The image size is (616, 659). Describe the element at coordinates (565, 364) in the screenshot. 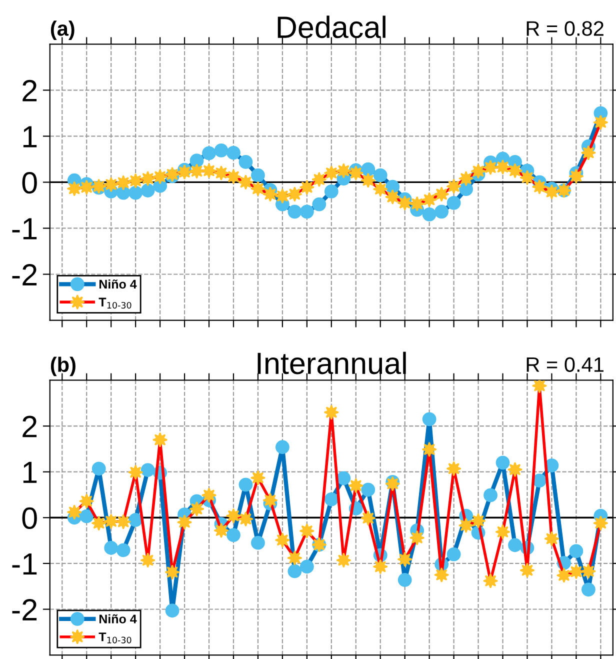

I see `text: R = 0.41` at that location.